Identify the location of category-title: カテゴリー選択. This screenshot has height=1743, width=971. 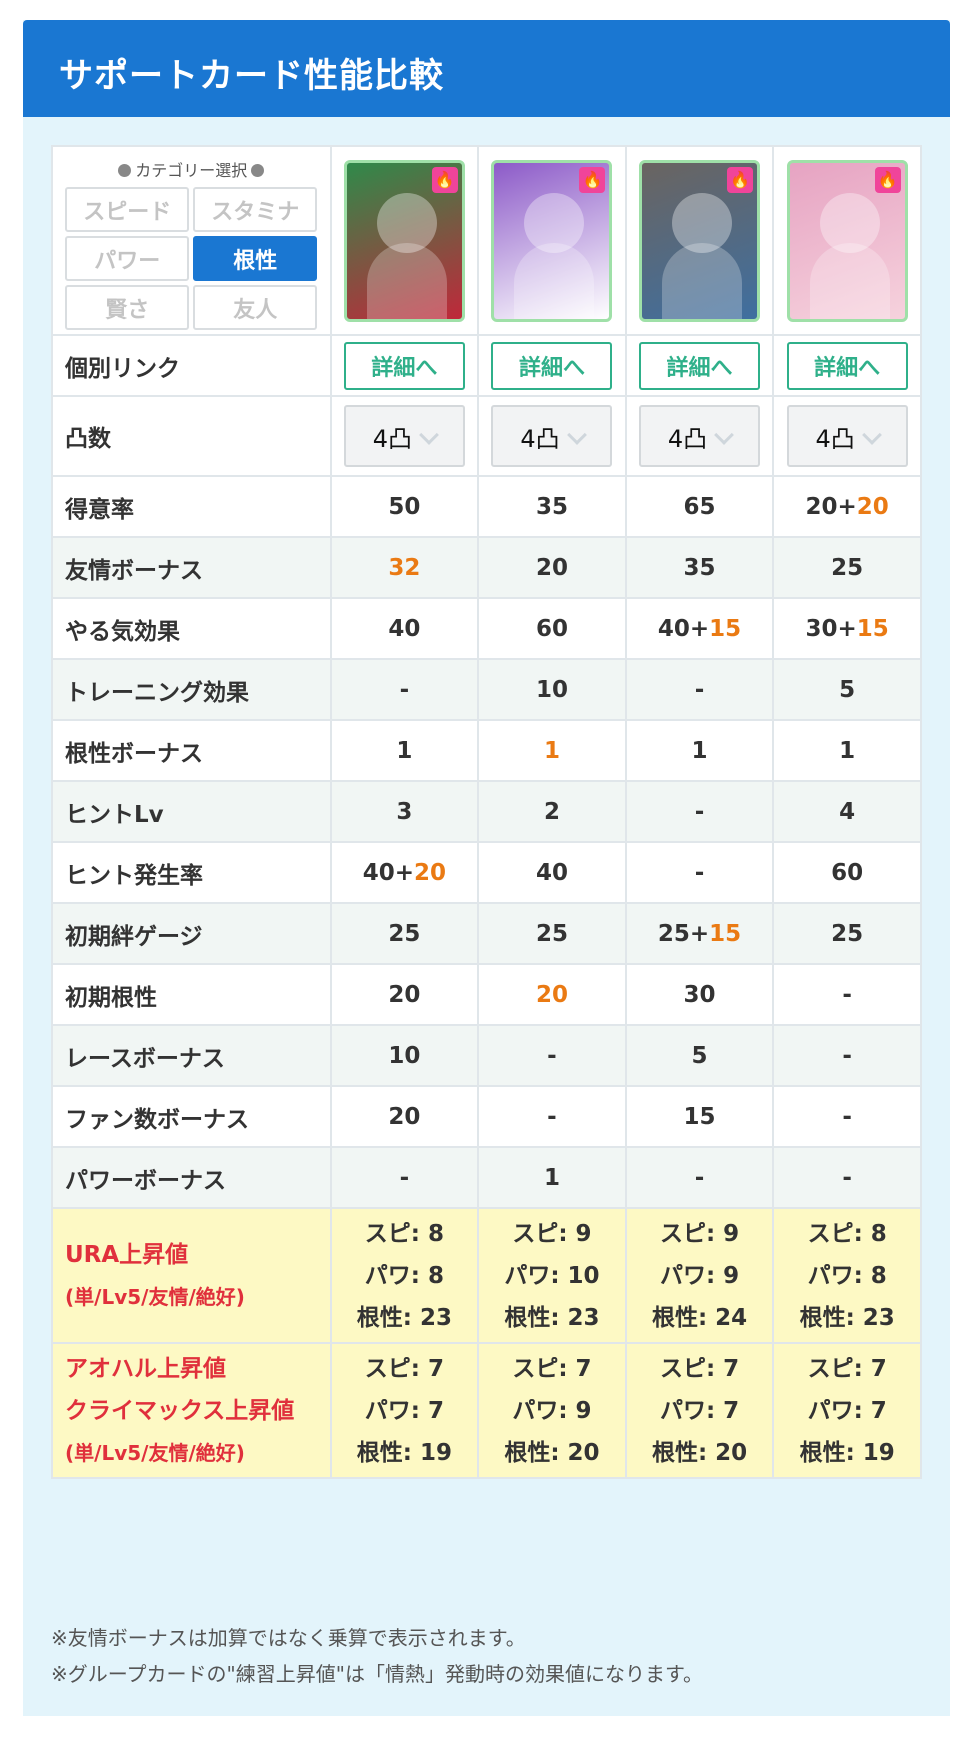
(191, 169).